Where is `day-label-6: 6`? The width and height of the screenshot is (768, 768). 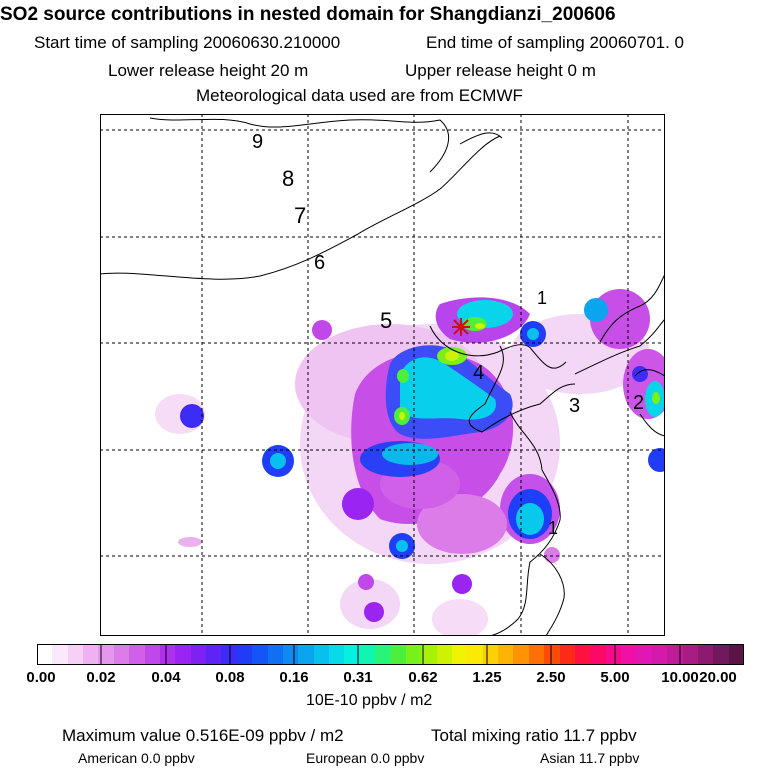
day-label-6: 6 is located at coordinates (319, 263).